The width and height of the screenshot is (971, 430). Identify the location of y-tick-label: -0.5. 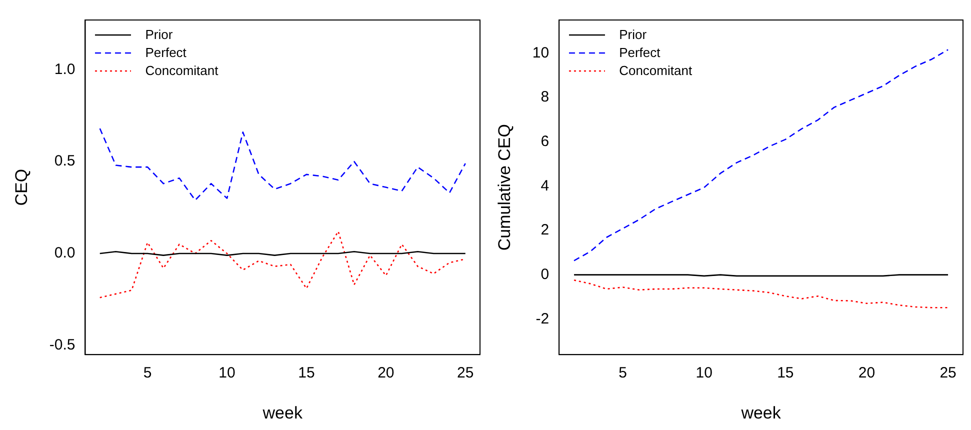
(62, 345).